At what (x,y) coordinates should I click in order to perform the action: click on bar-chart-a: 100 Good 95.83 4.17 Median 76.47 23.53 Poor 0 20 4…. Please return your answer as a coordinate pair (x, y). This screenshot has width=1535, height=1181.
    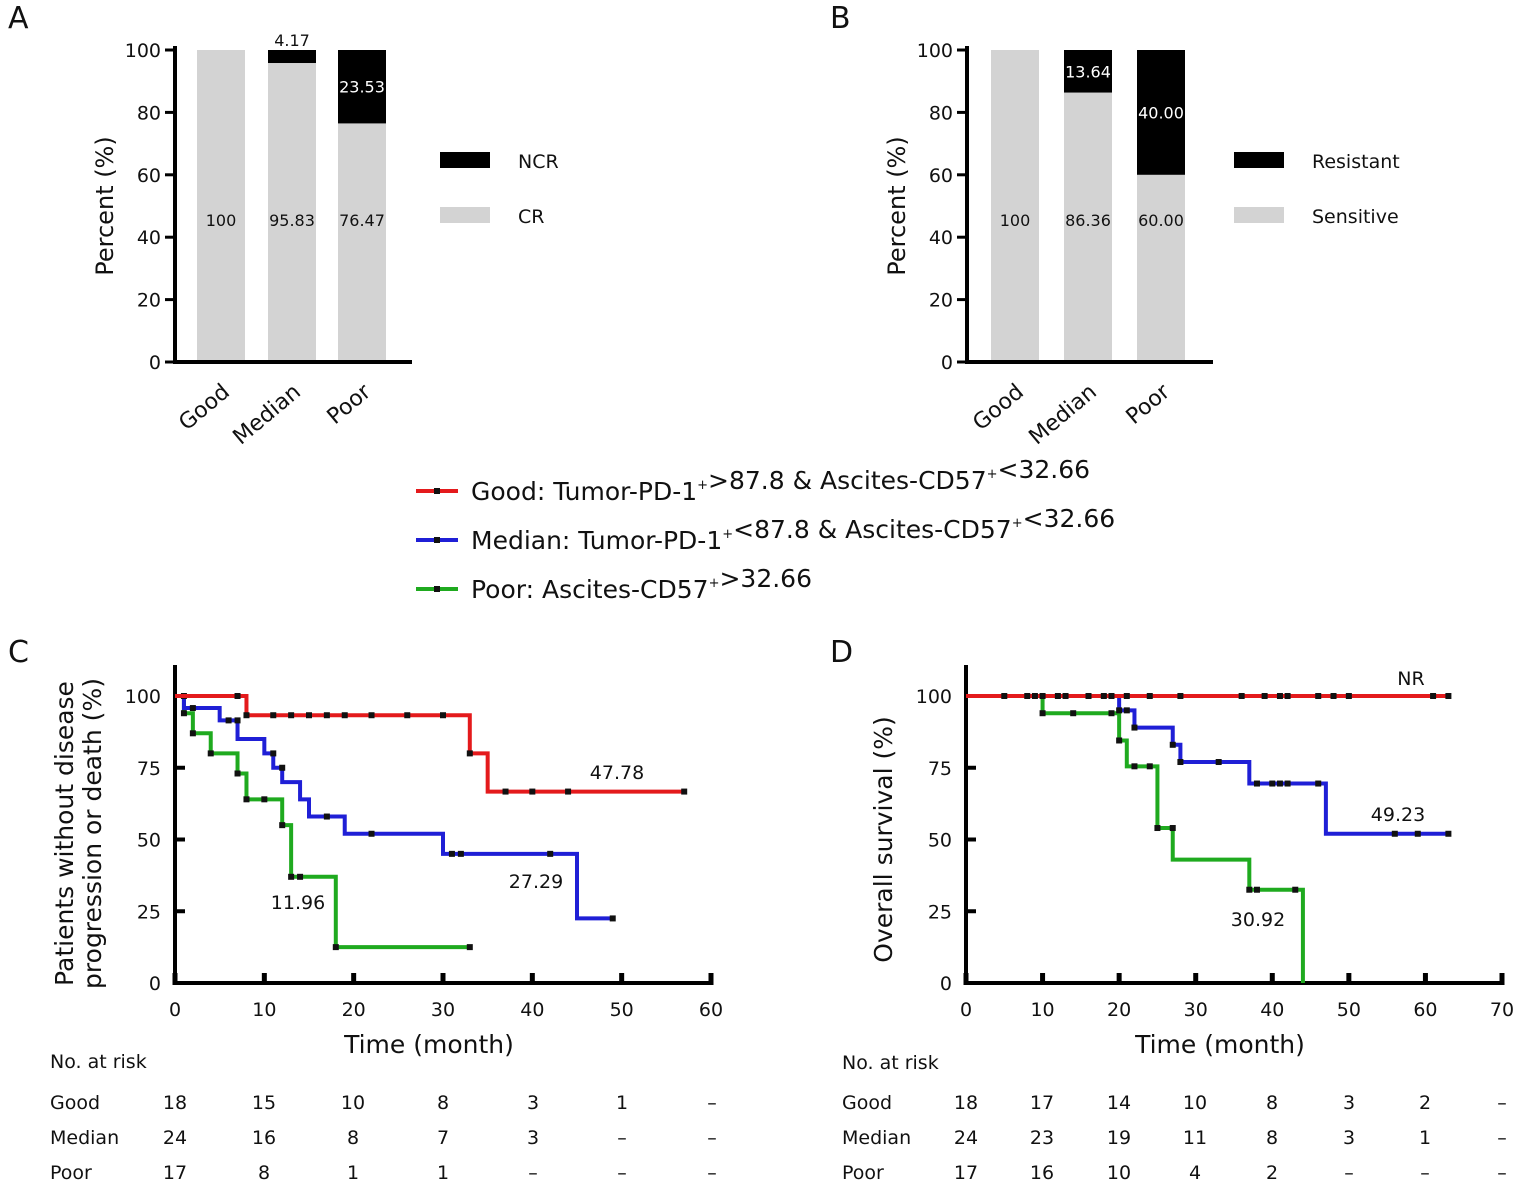
    Looking at the image, I should click on (325, 240).